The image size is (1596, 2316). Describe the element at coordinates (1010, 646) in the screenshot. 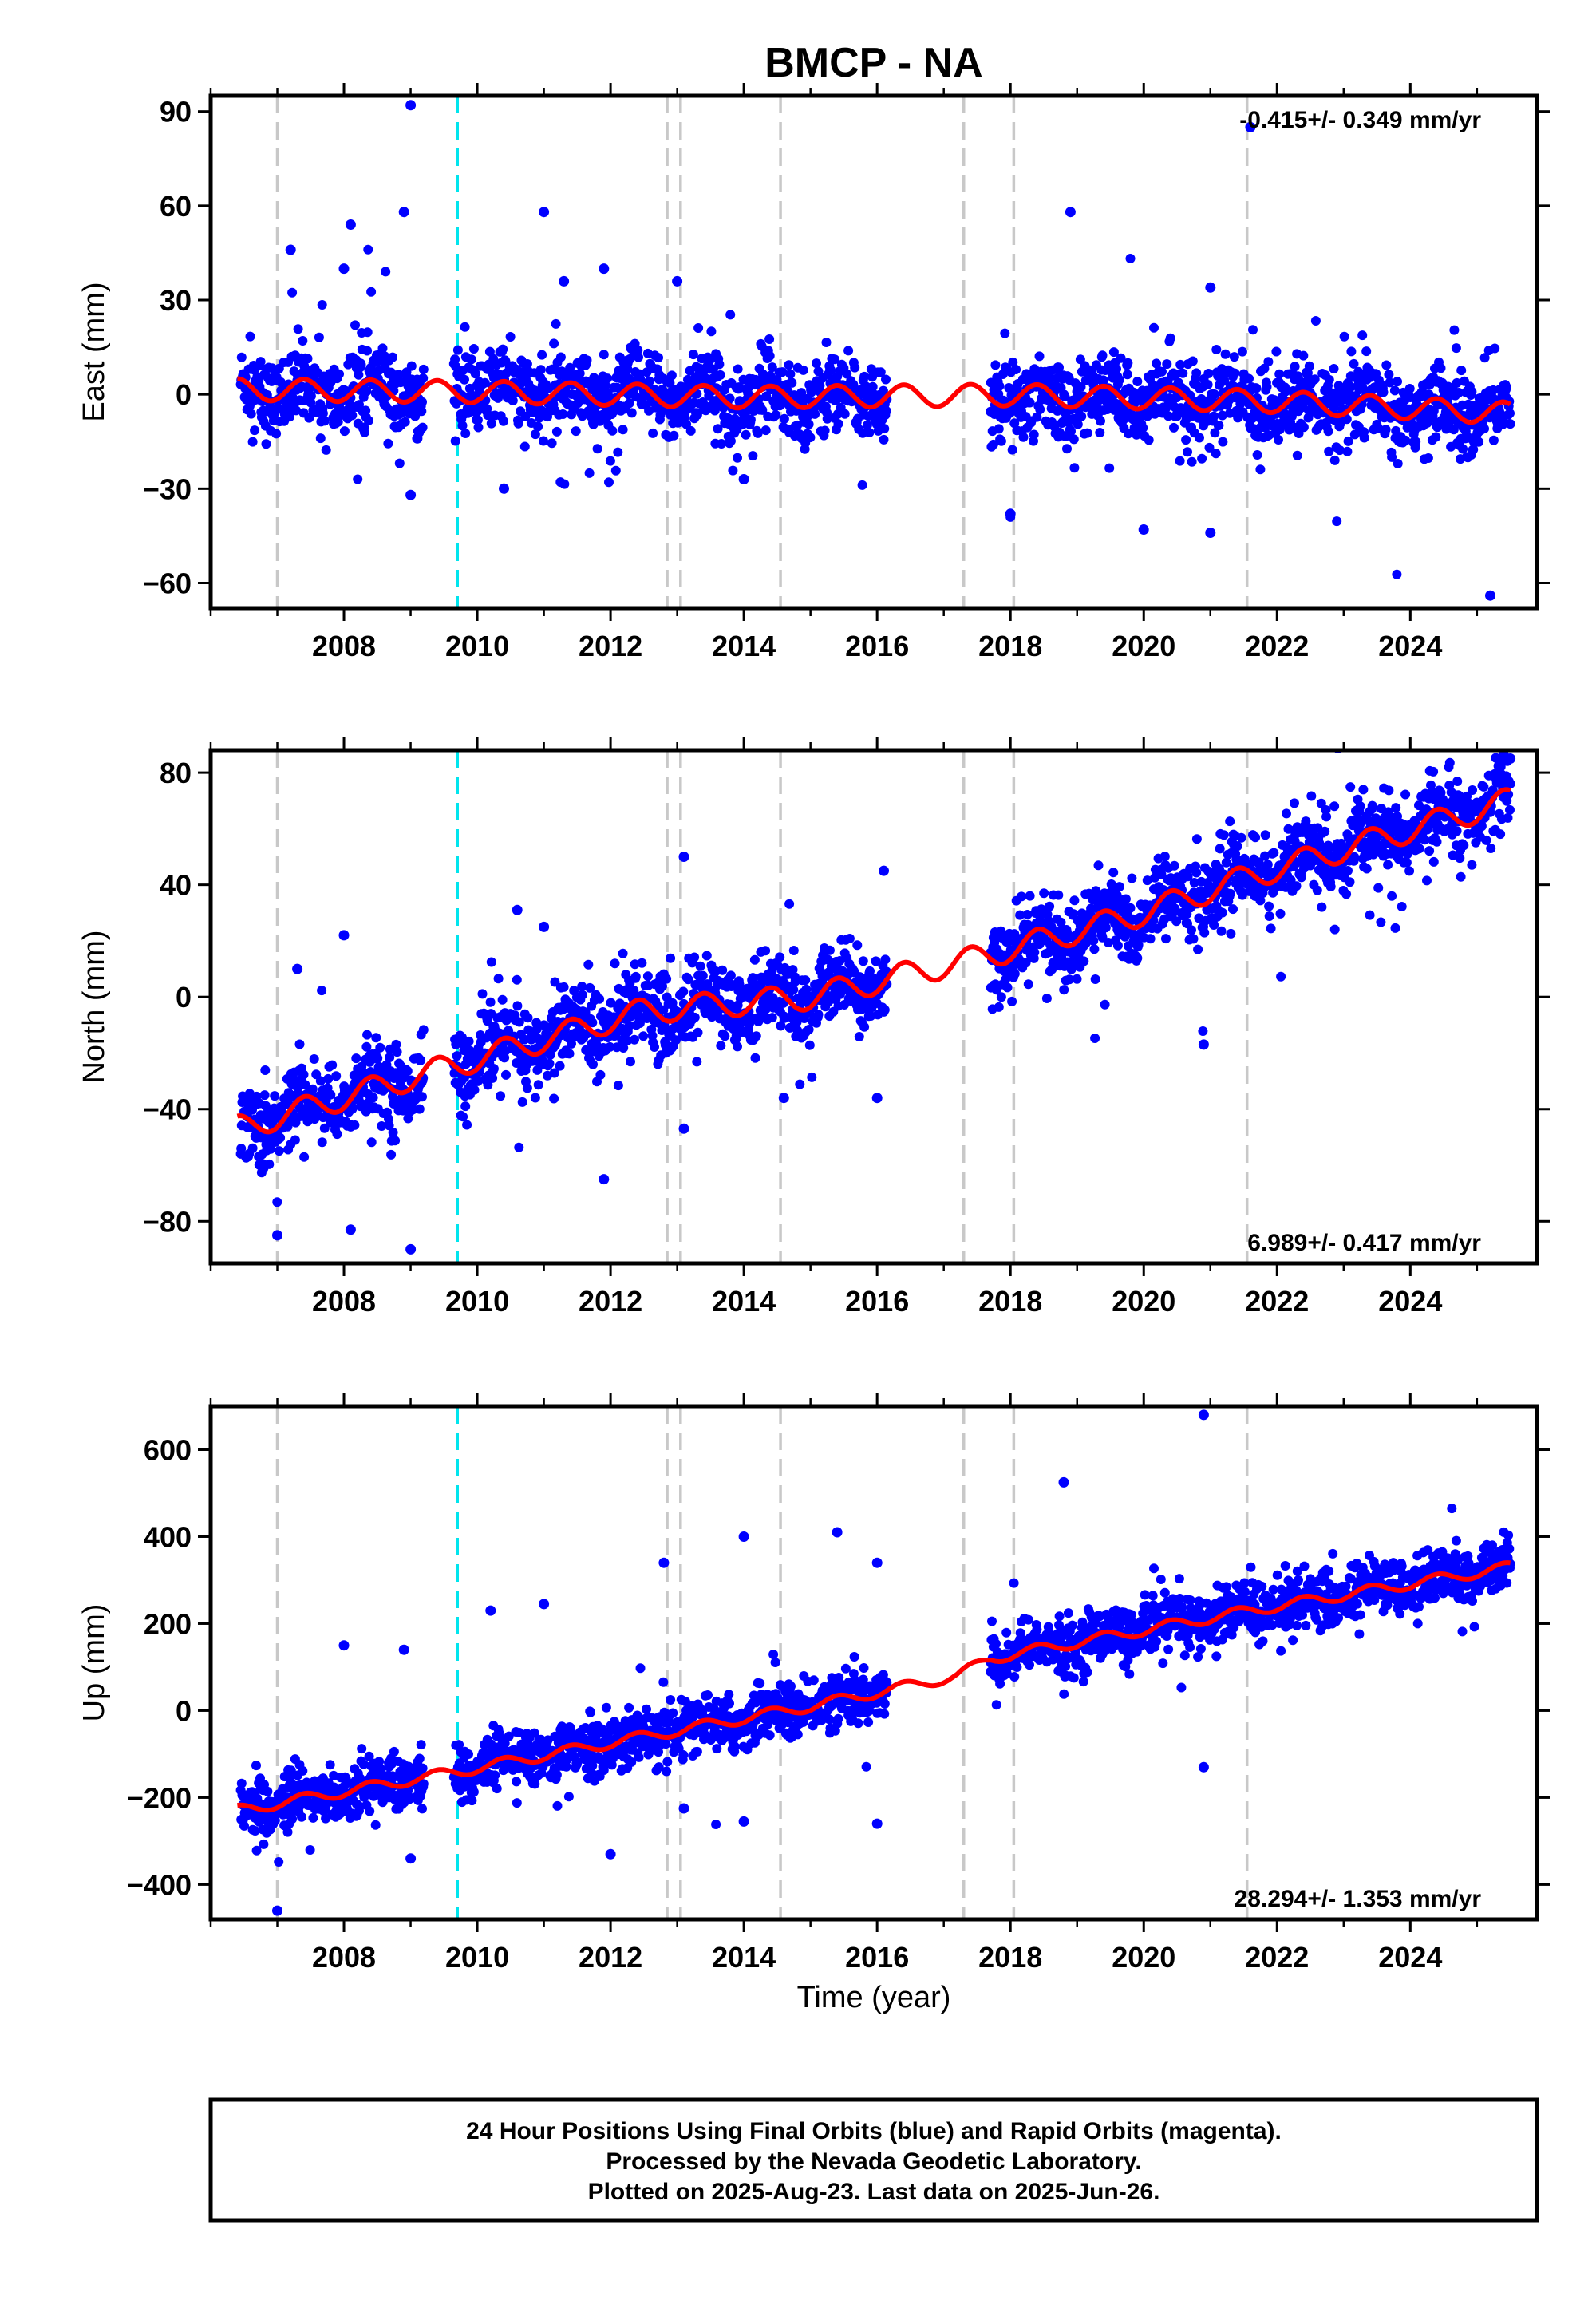

I see `x-tick-label: 2018` at that location.